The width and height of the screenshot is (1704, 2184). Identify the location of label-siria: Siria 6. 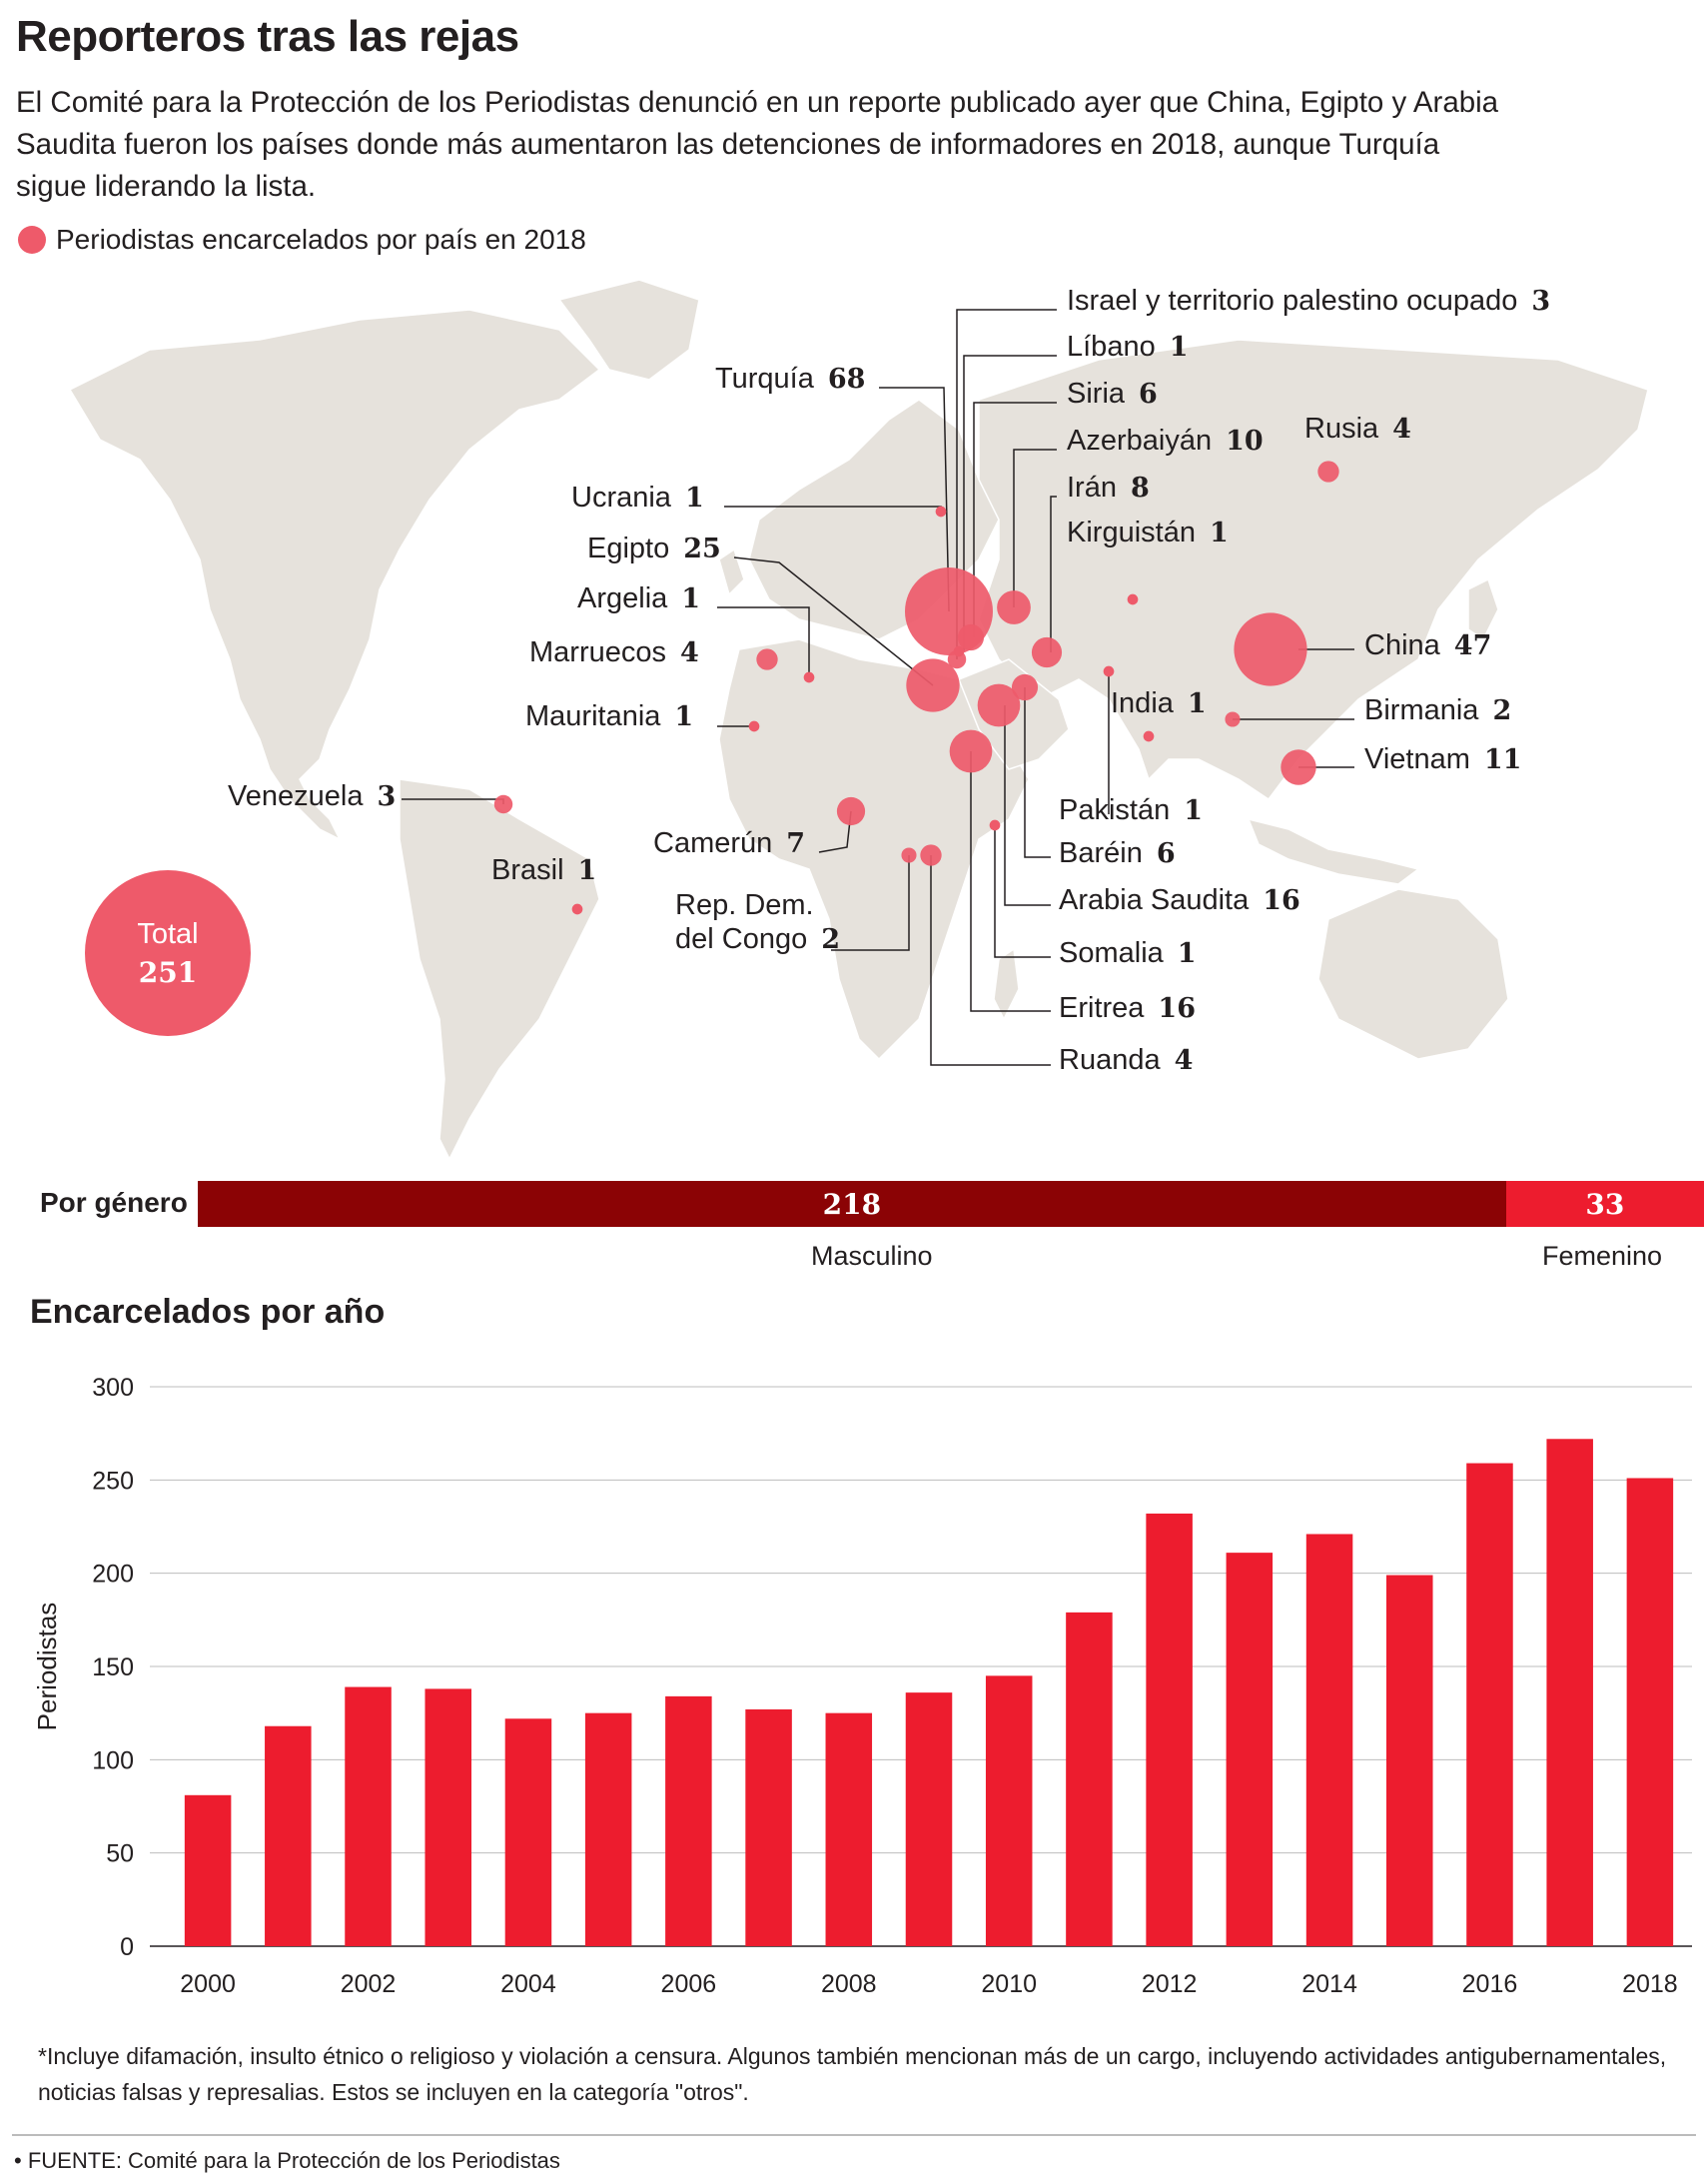
(1112, 394).